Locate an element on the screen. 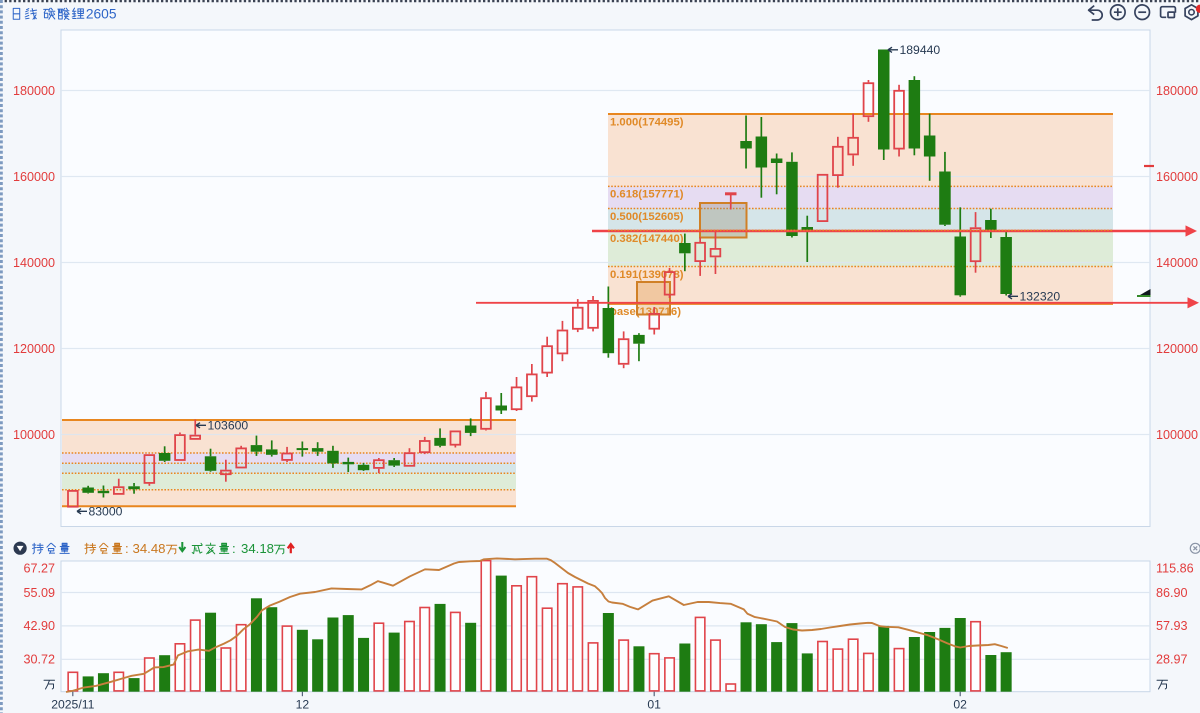 This screenshot has width=1200, height=713. svg-text: 42.90 is located at coordinates (39, 626).